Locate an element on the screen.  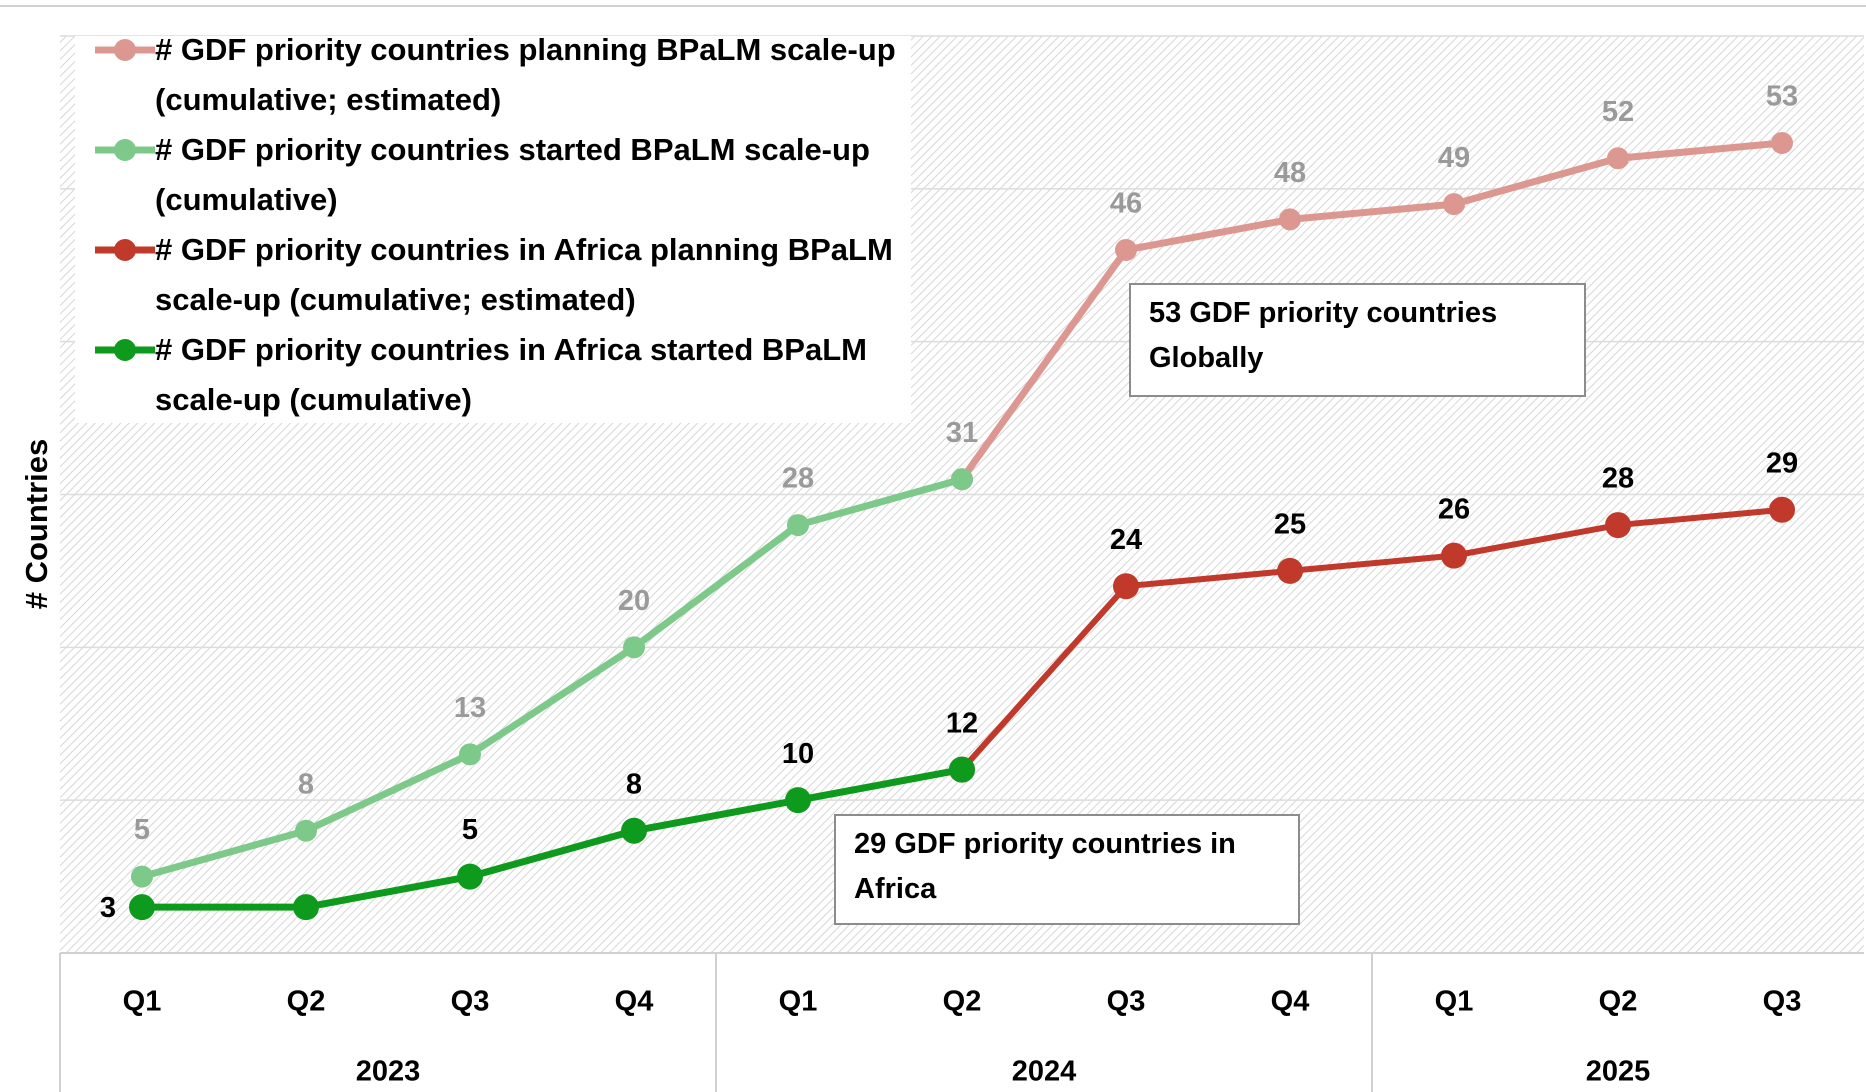
data-label: 48 is located at coordinates (1290, 173).